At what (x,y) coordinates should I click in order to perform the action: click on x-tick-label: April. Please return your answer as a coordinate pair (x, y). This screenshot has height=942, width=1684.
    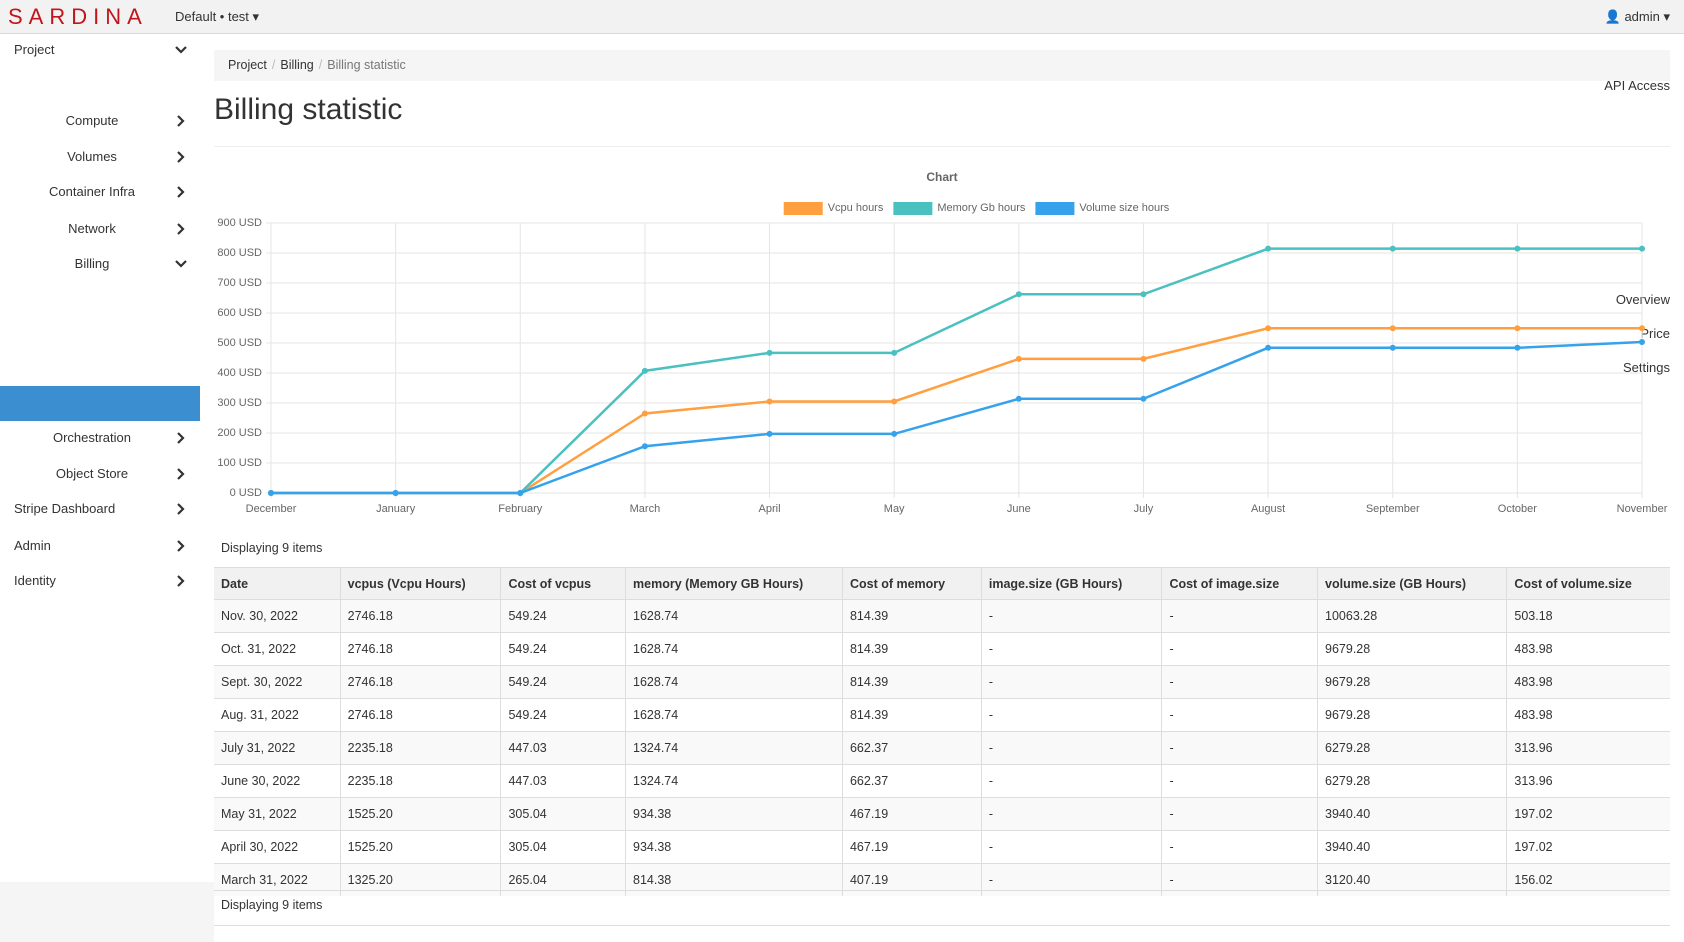
    Looking at the image, I should click on (770, 509).